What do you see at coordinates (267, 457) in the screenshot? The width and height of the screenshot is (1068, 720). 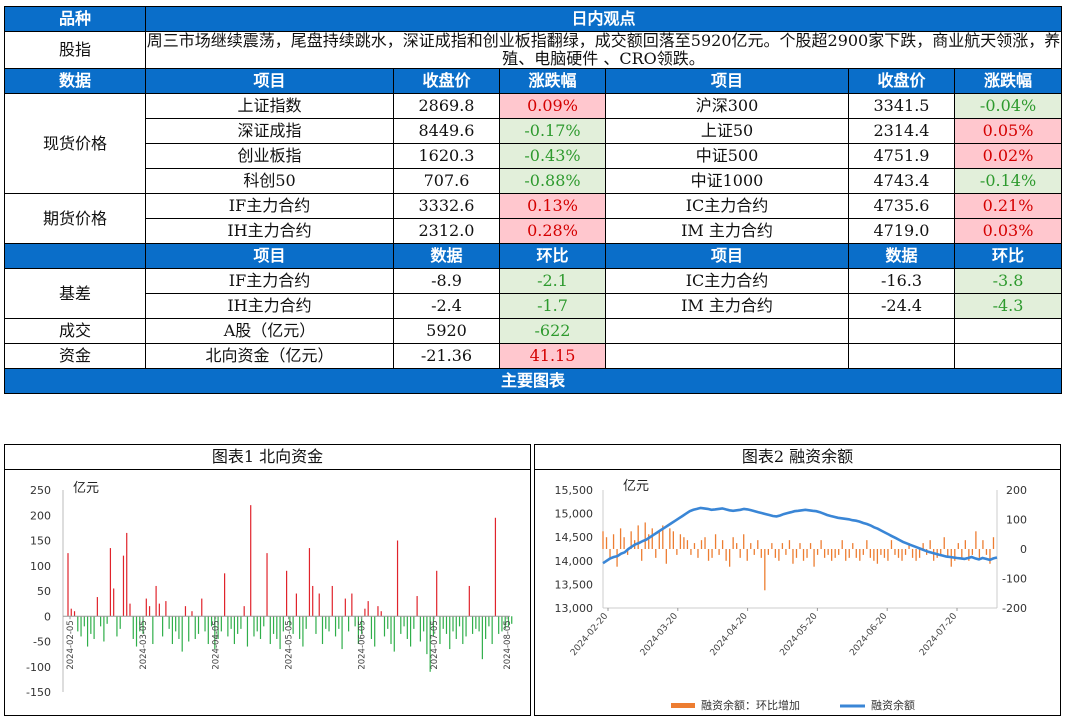 I see `chart-title: 图表1 北向资金` at bounding box center [267, 457].